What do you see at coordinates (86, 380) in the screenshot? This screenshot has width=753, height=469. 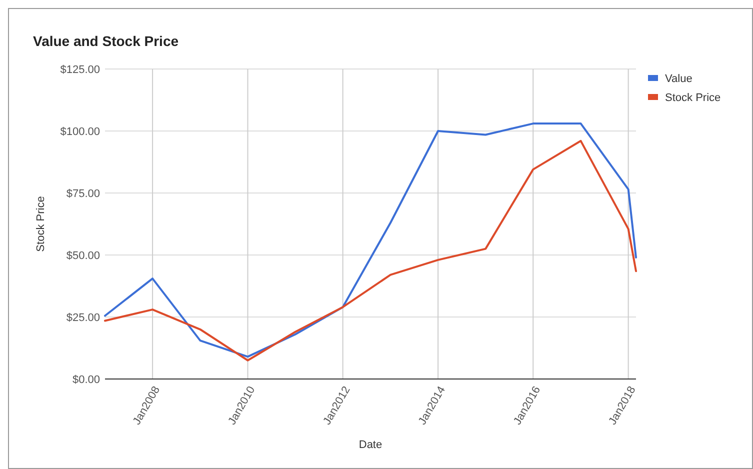 I see `y-tick-label: $0.00` at bounding box center [86, 380].